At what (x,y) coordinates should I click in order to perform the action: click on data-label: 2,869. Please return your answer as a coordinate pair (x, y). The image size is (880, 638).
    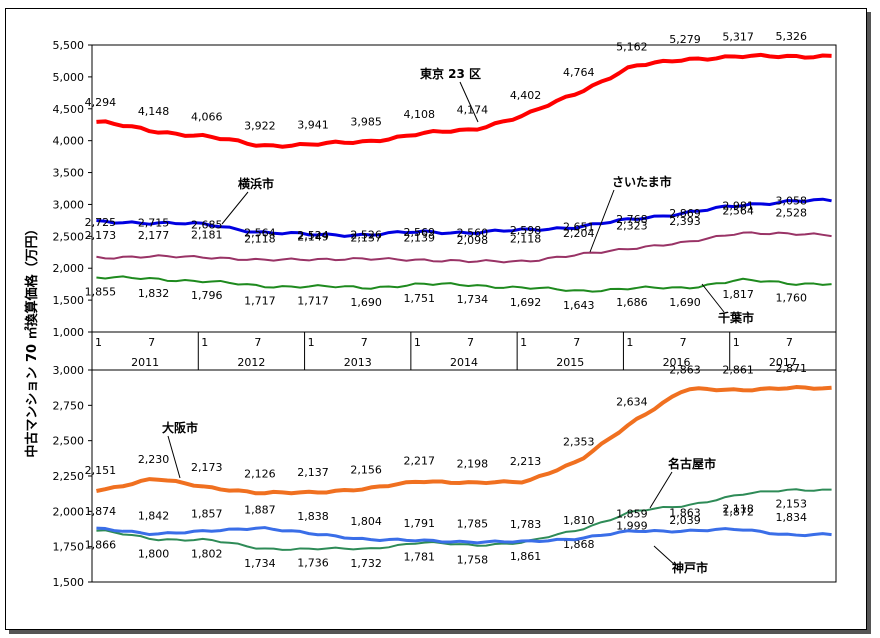
    Looking at the image, I should click on (685, 213).